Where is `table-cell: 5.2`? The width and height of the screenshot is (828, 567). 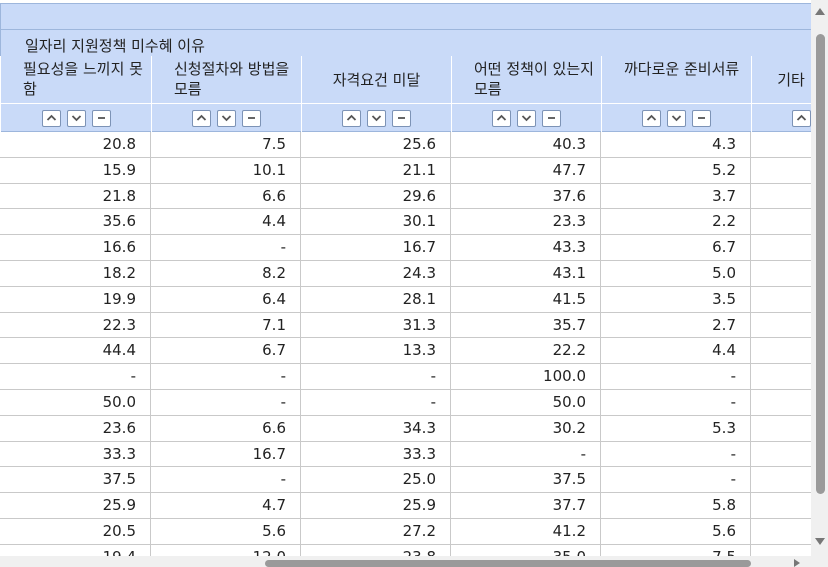
table-cell: 5.2 is located at coordinates (676, 170).